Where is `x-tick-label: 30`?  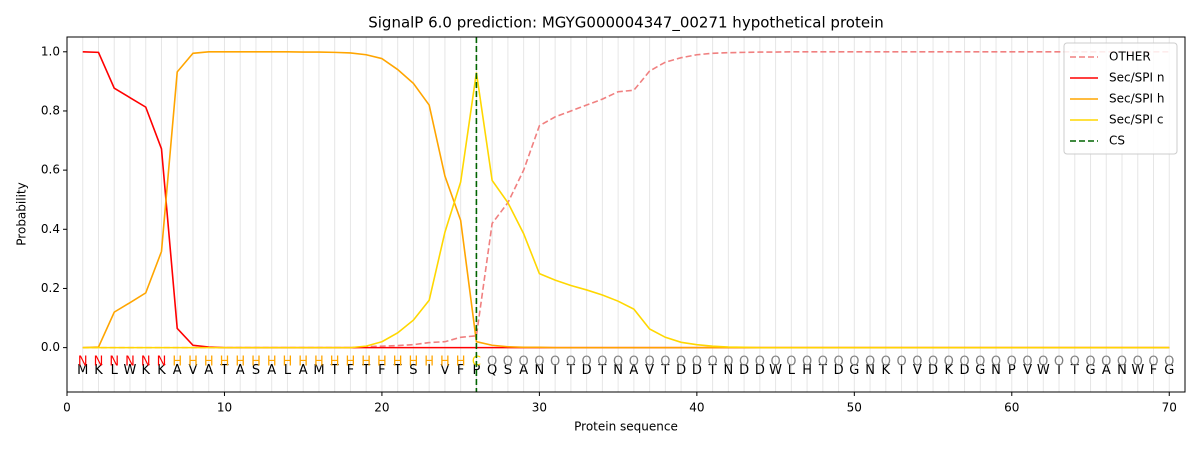
x-tick-label: 30 is located at coordinates (539, 408).